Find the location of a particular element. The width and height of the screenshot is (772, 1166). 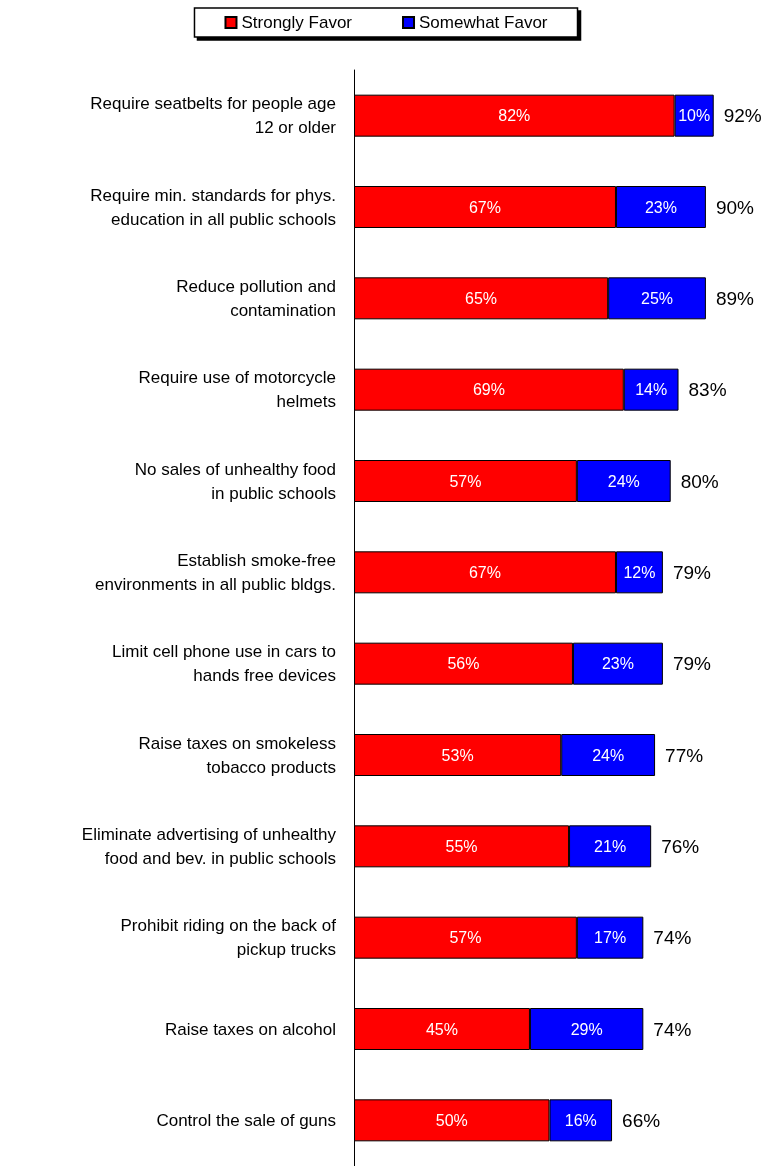

total-label: 76% is located at coordinates (680, 846).